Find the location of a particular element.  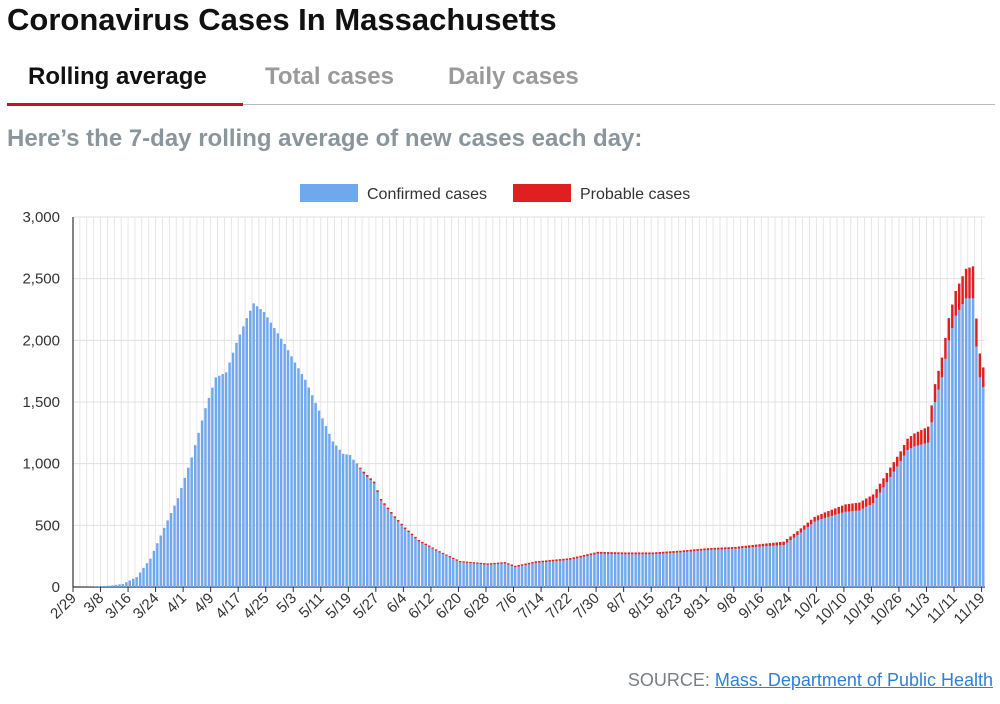

x-tick-label: 7/22 is located at coordinates (559, 606).